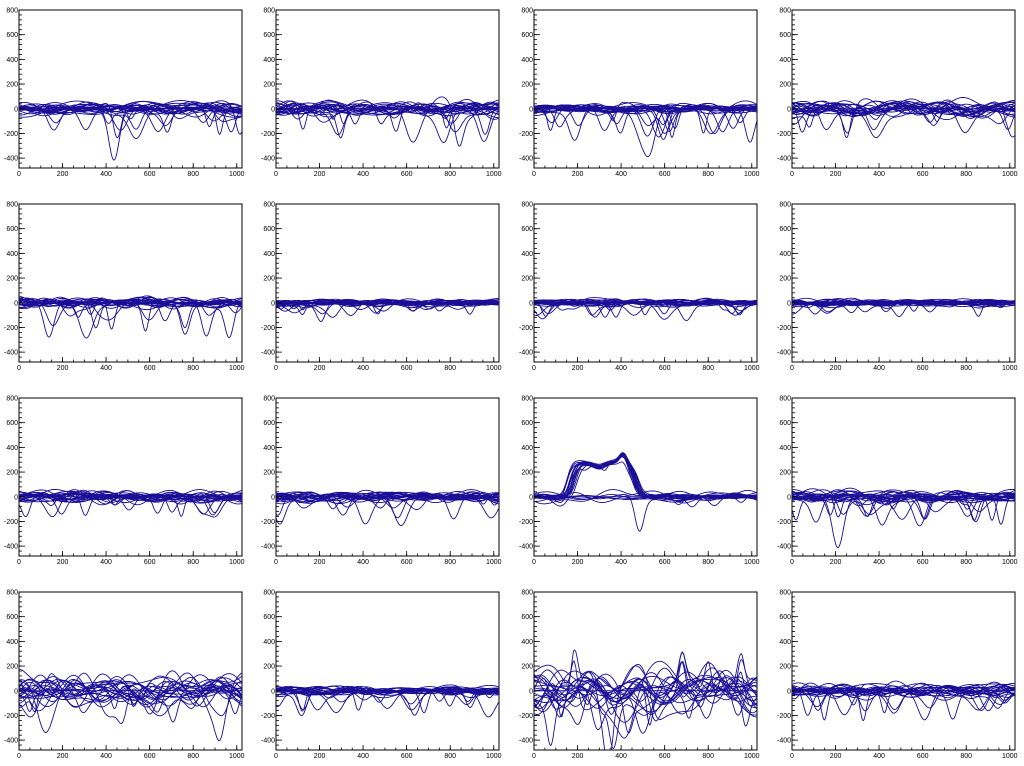 The image size is (1024, 766). I want to click on panel-6: 0 200 400 600 800 1000 -400 -200 0 200 400 600 800, so click(381, 287).